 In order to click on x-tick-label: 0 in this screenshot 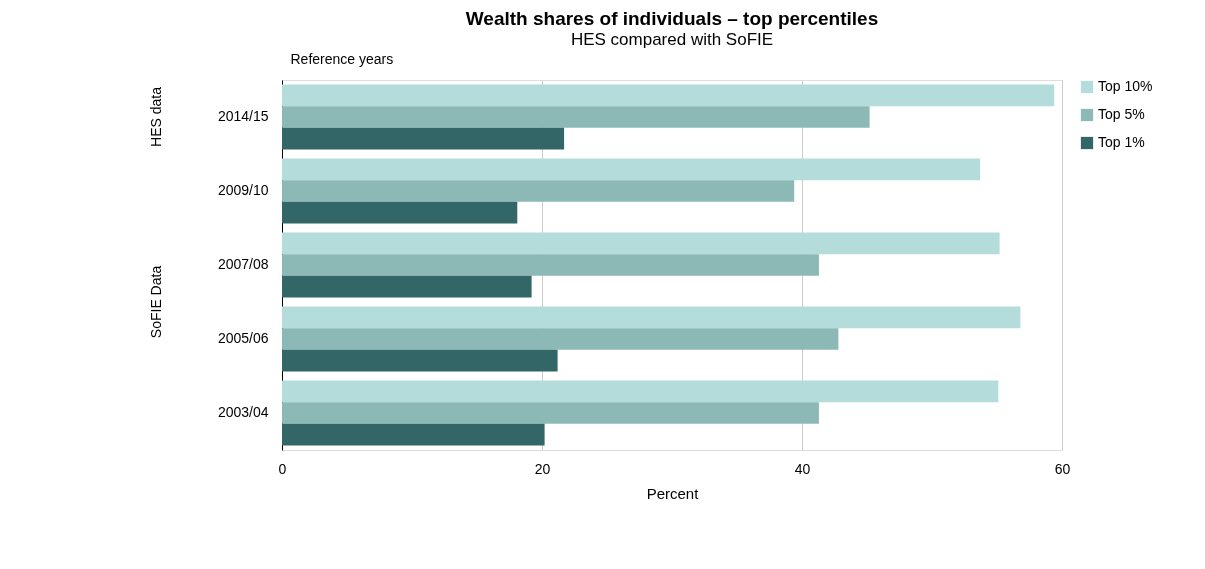, I will do `click(282, 468)`.